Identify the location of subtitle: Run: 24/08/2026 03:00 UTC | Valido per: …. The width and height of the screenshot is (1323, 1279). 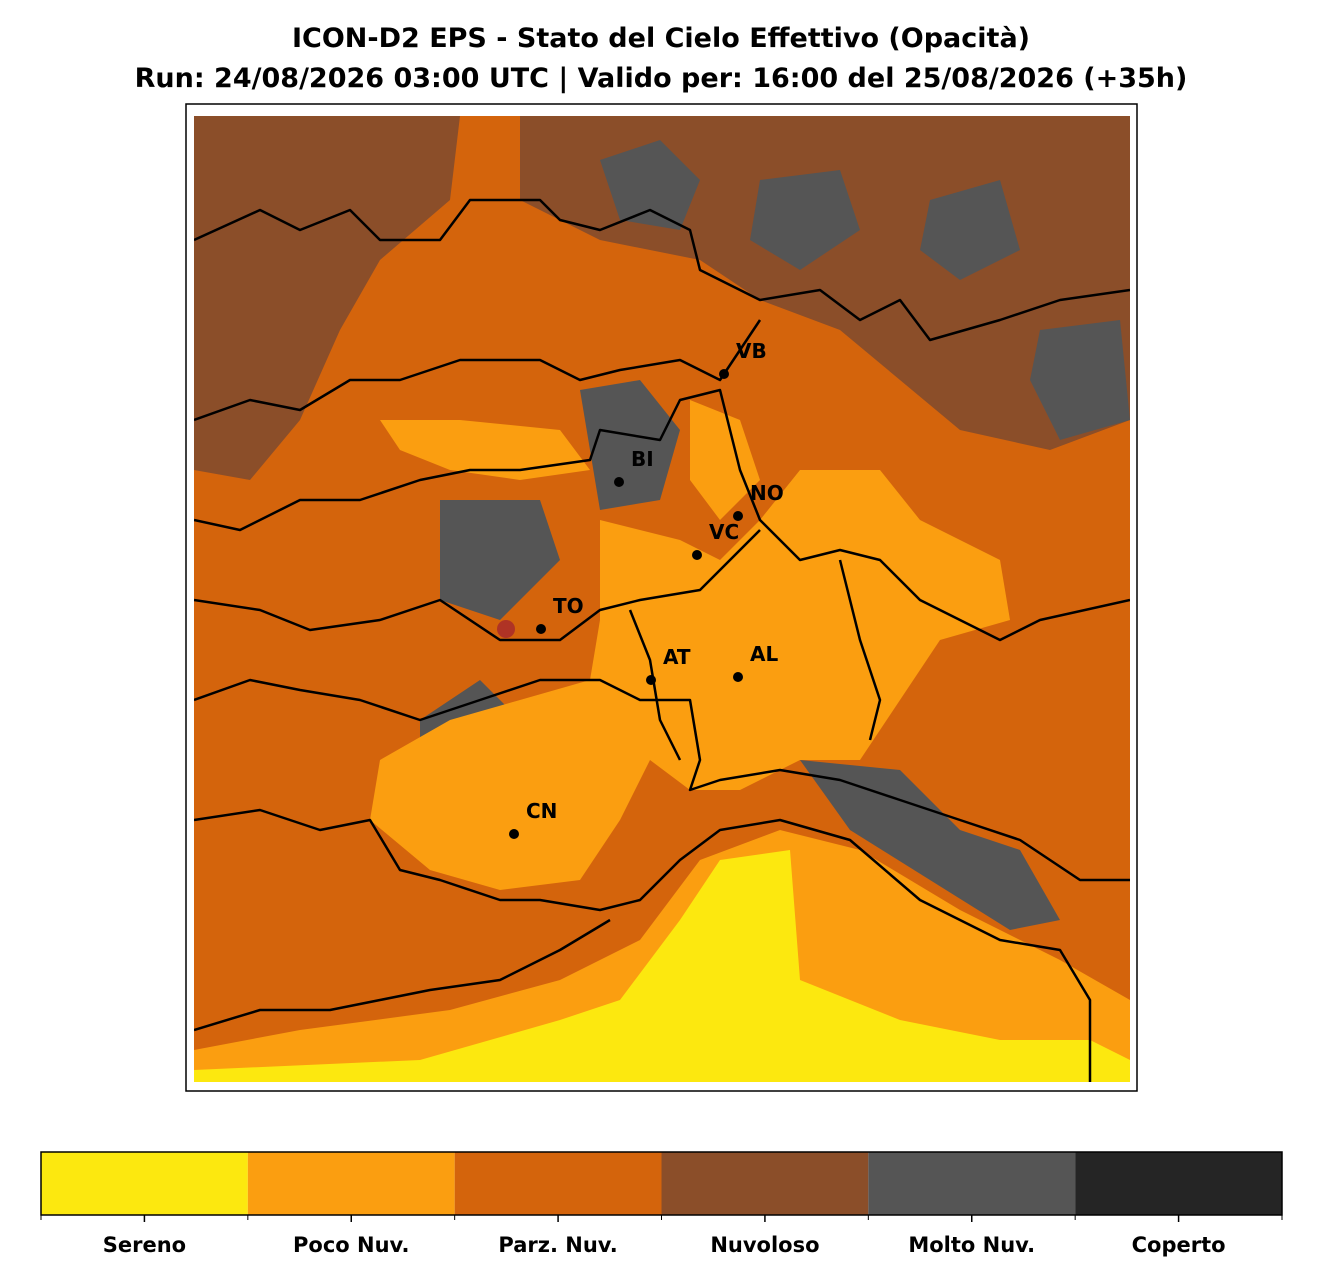
(661, 78).